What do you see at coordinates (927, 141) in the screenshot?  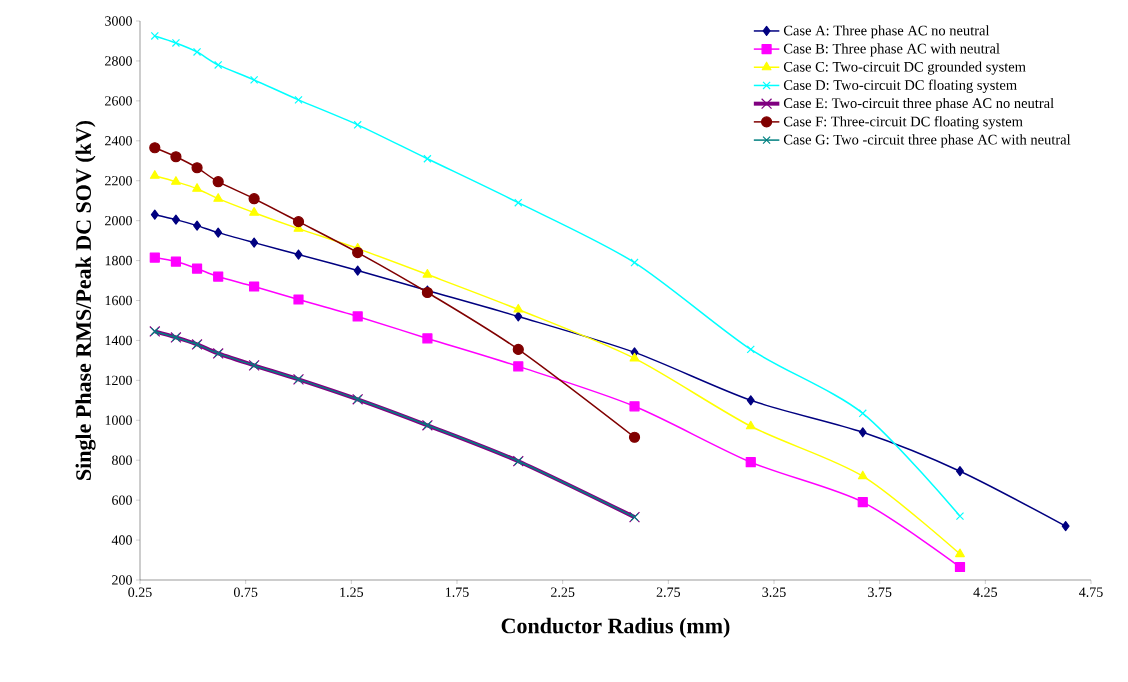 I see `legend-label: Case G: Two -circuit three phase AC with neutral` at bounding box center [927, 141].